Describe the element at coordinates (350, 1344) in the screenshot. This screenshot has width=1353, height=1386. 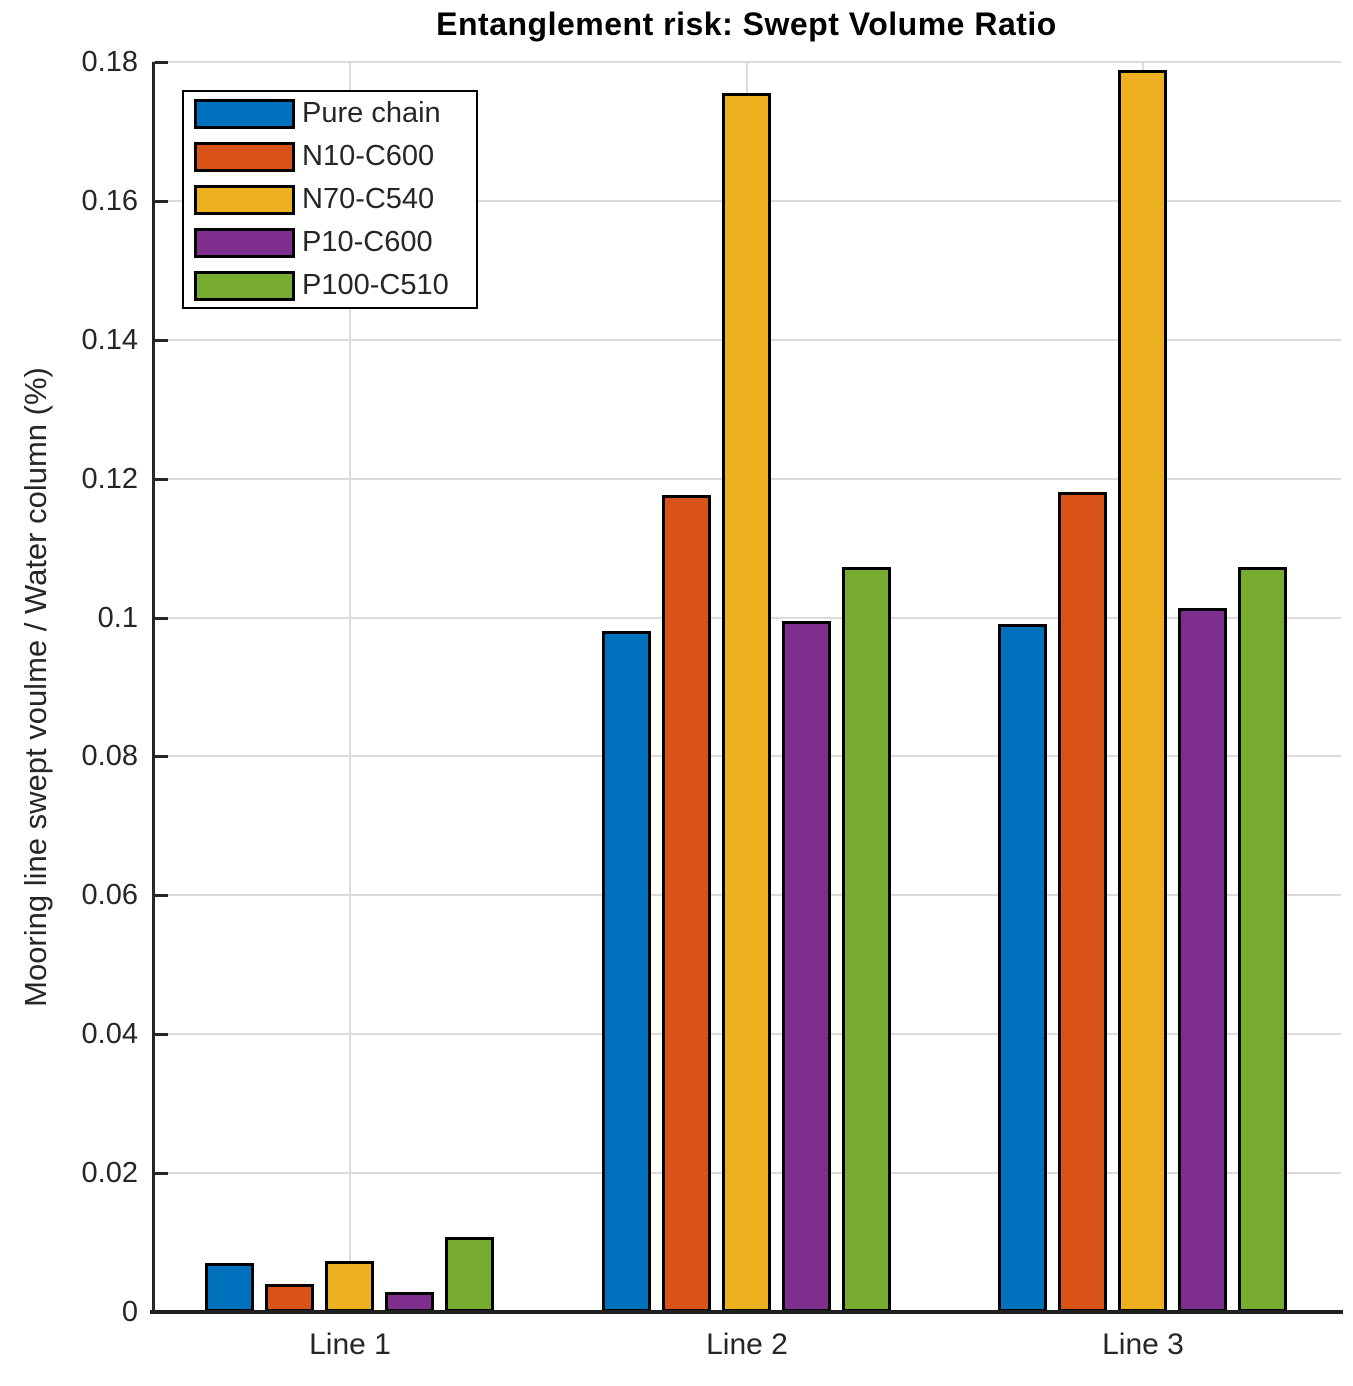
I see `x-tick-label: Line 1` at that location.